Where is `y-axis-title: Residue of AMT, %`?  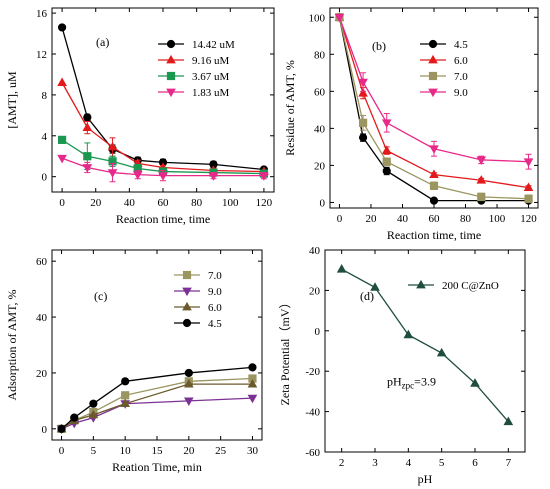 y-axis-title: Residue of AMT, % is located at coordinates (290, 108).